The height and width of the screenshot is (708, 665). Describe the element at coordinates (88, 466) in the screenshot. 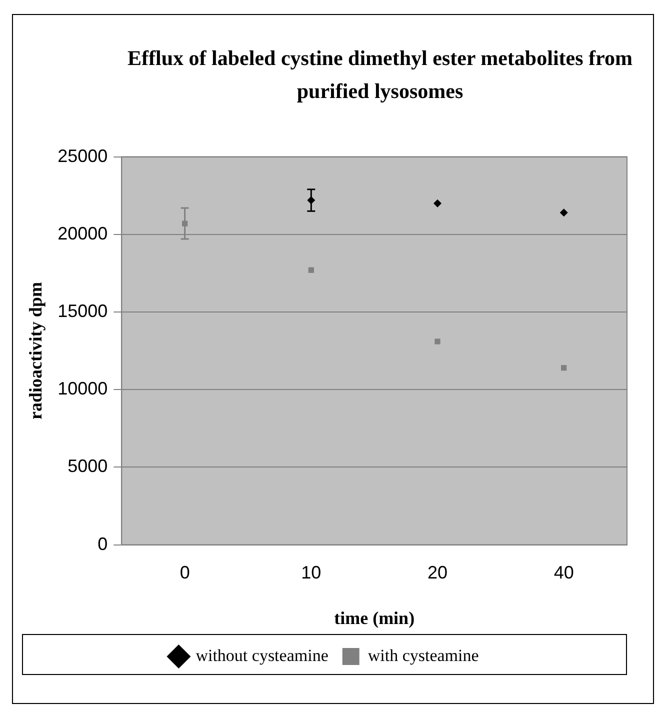

I see `y-tick-label: 5000` at that location.